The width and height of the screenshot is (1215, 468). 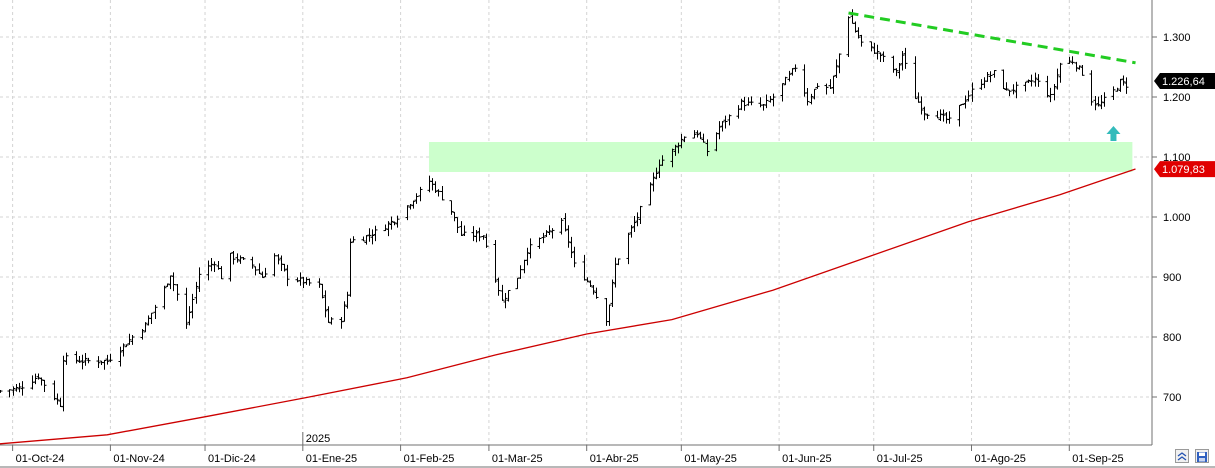 What do you see at coordinates (1113, 133) in the screenshot?
I see `up-arrow-icon` at bounding box center [1113, 133].